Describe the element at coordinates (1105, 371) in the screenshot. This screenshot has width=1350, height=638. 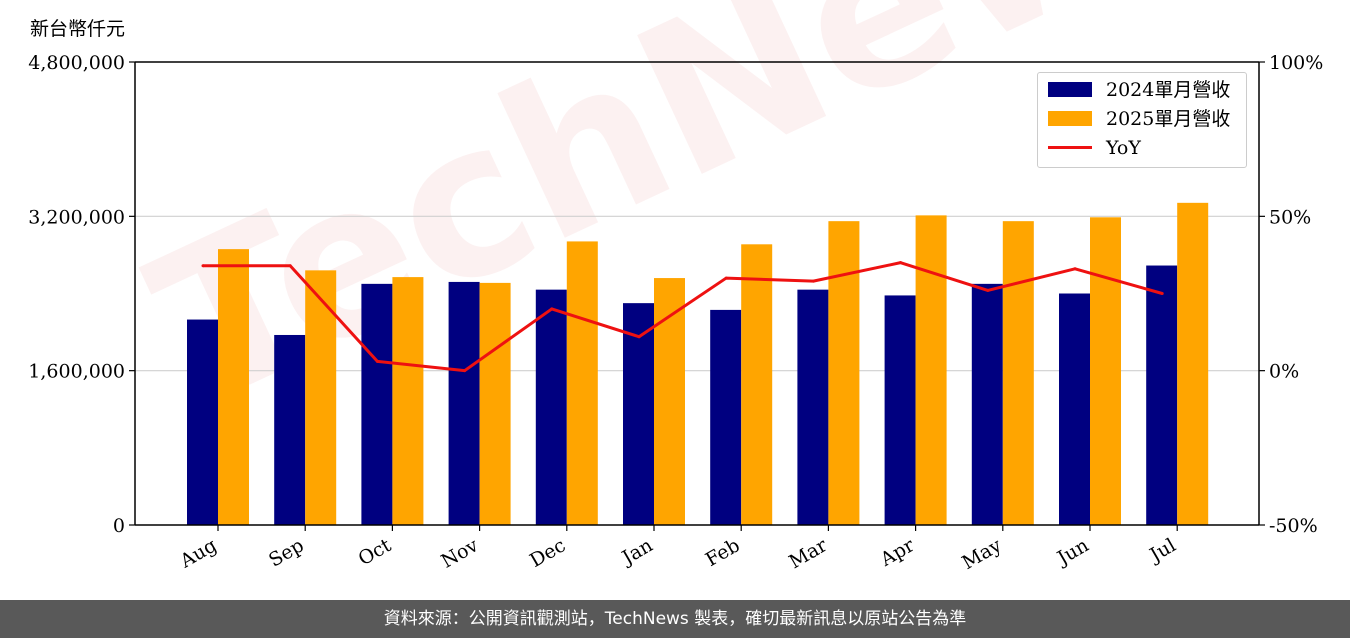
I see `bar-2025-jun` at that location.